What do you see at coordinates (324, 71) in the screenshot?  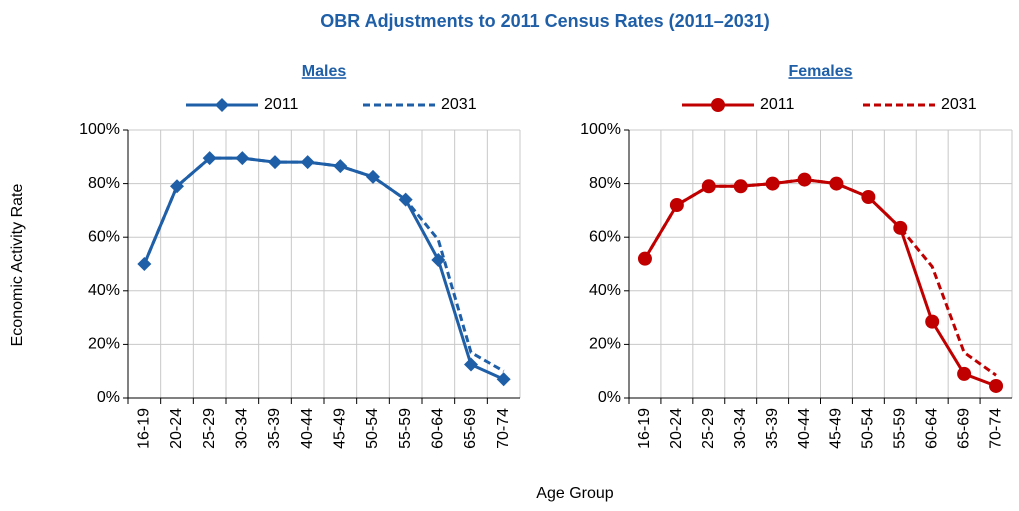 I see `panel-title: Males` at bounding box center [324, 71].